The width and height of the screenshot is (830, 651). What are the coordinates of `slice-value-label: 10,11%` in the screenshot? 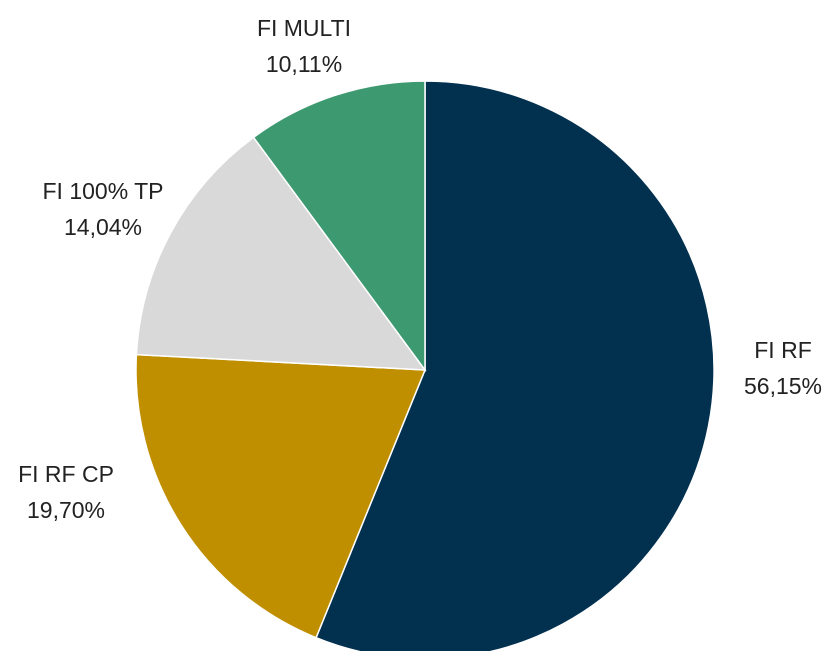 It's located at (304, 64).